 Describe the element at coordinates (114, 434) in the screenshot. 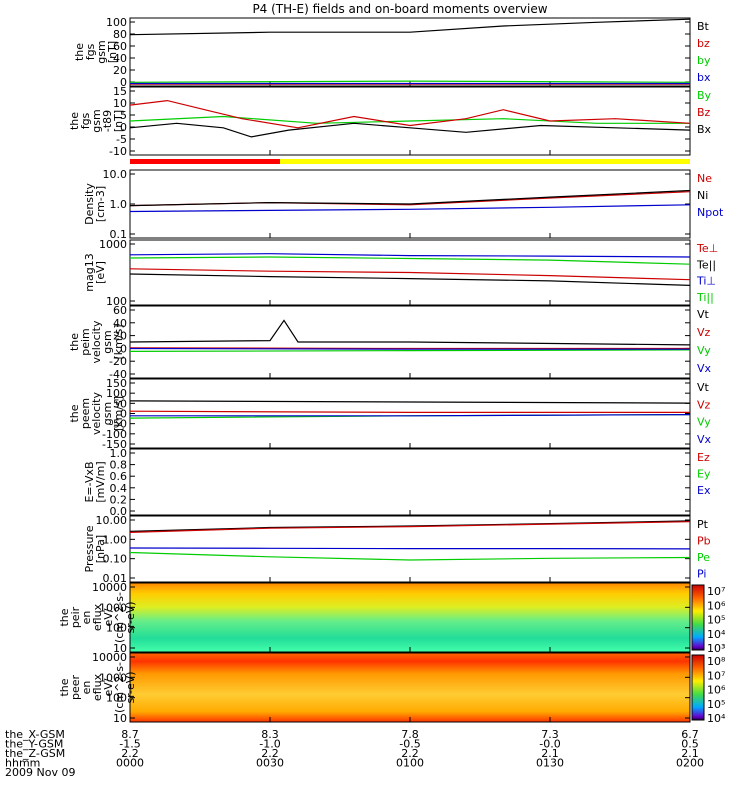

I see `y-tick-label: -100` at that location.